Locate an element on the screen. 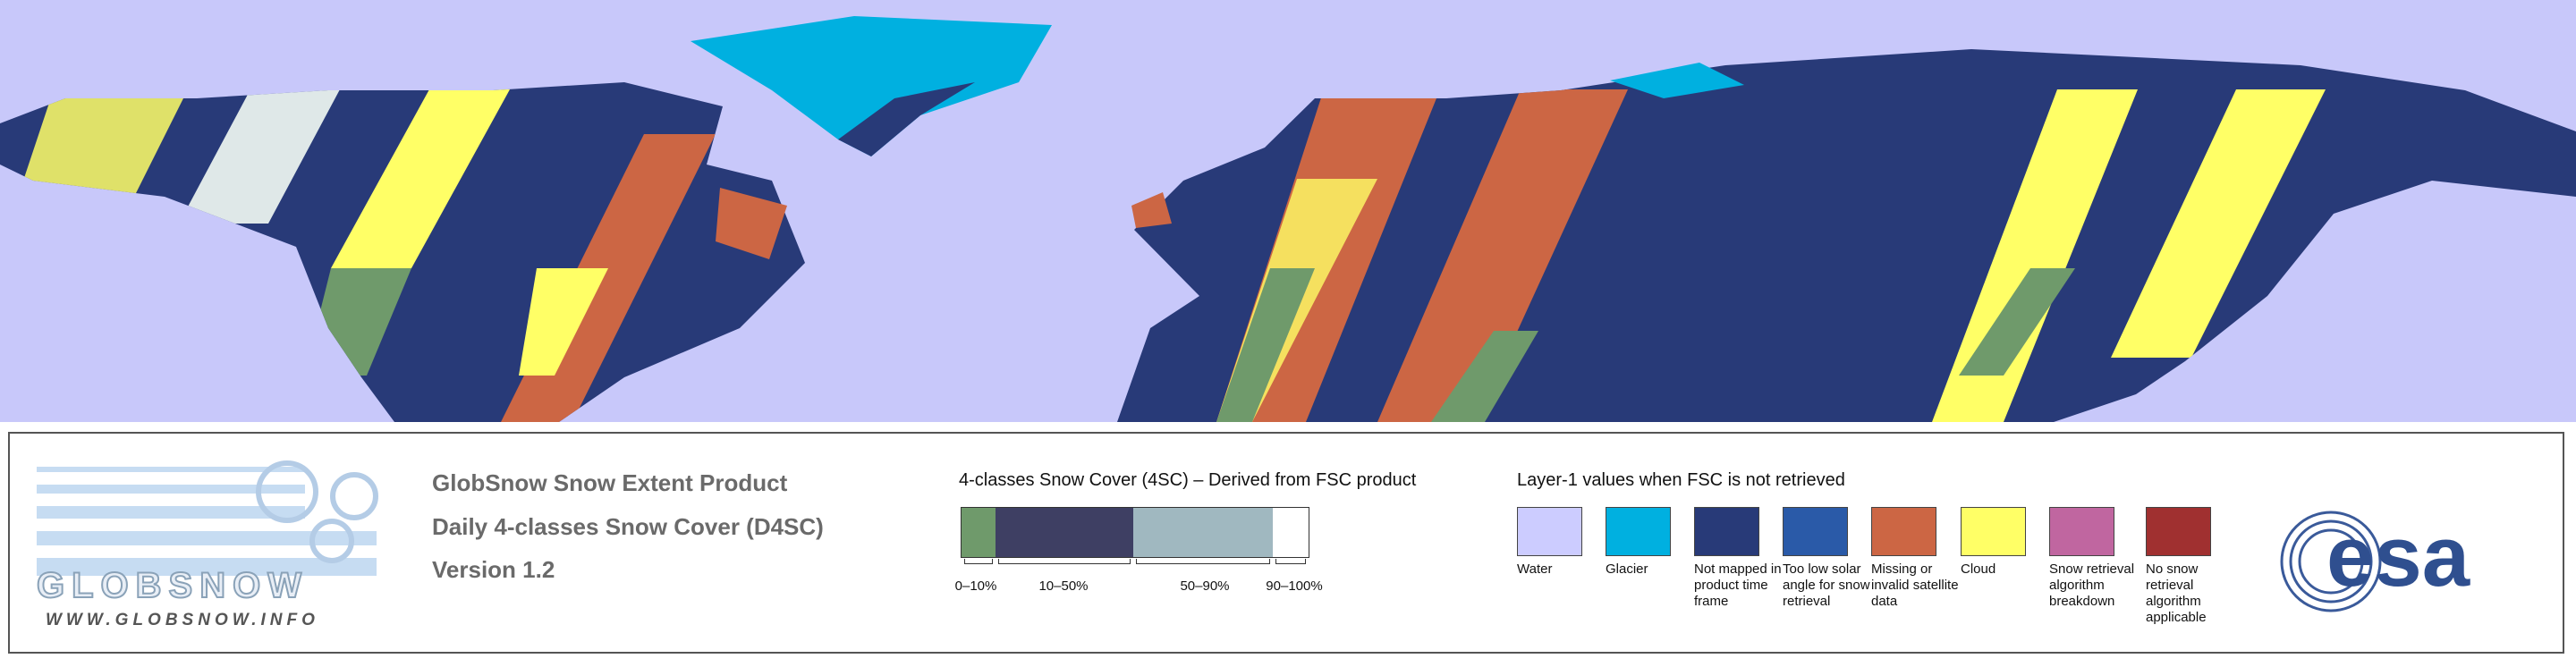 The height and width of the screenshot is (667, 2576). uk-island is located at coordinates (1151, 210).